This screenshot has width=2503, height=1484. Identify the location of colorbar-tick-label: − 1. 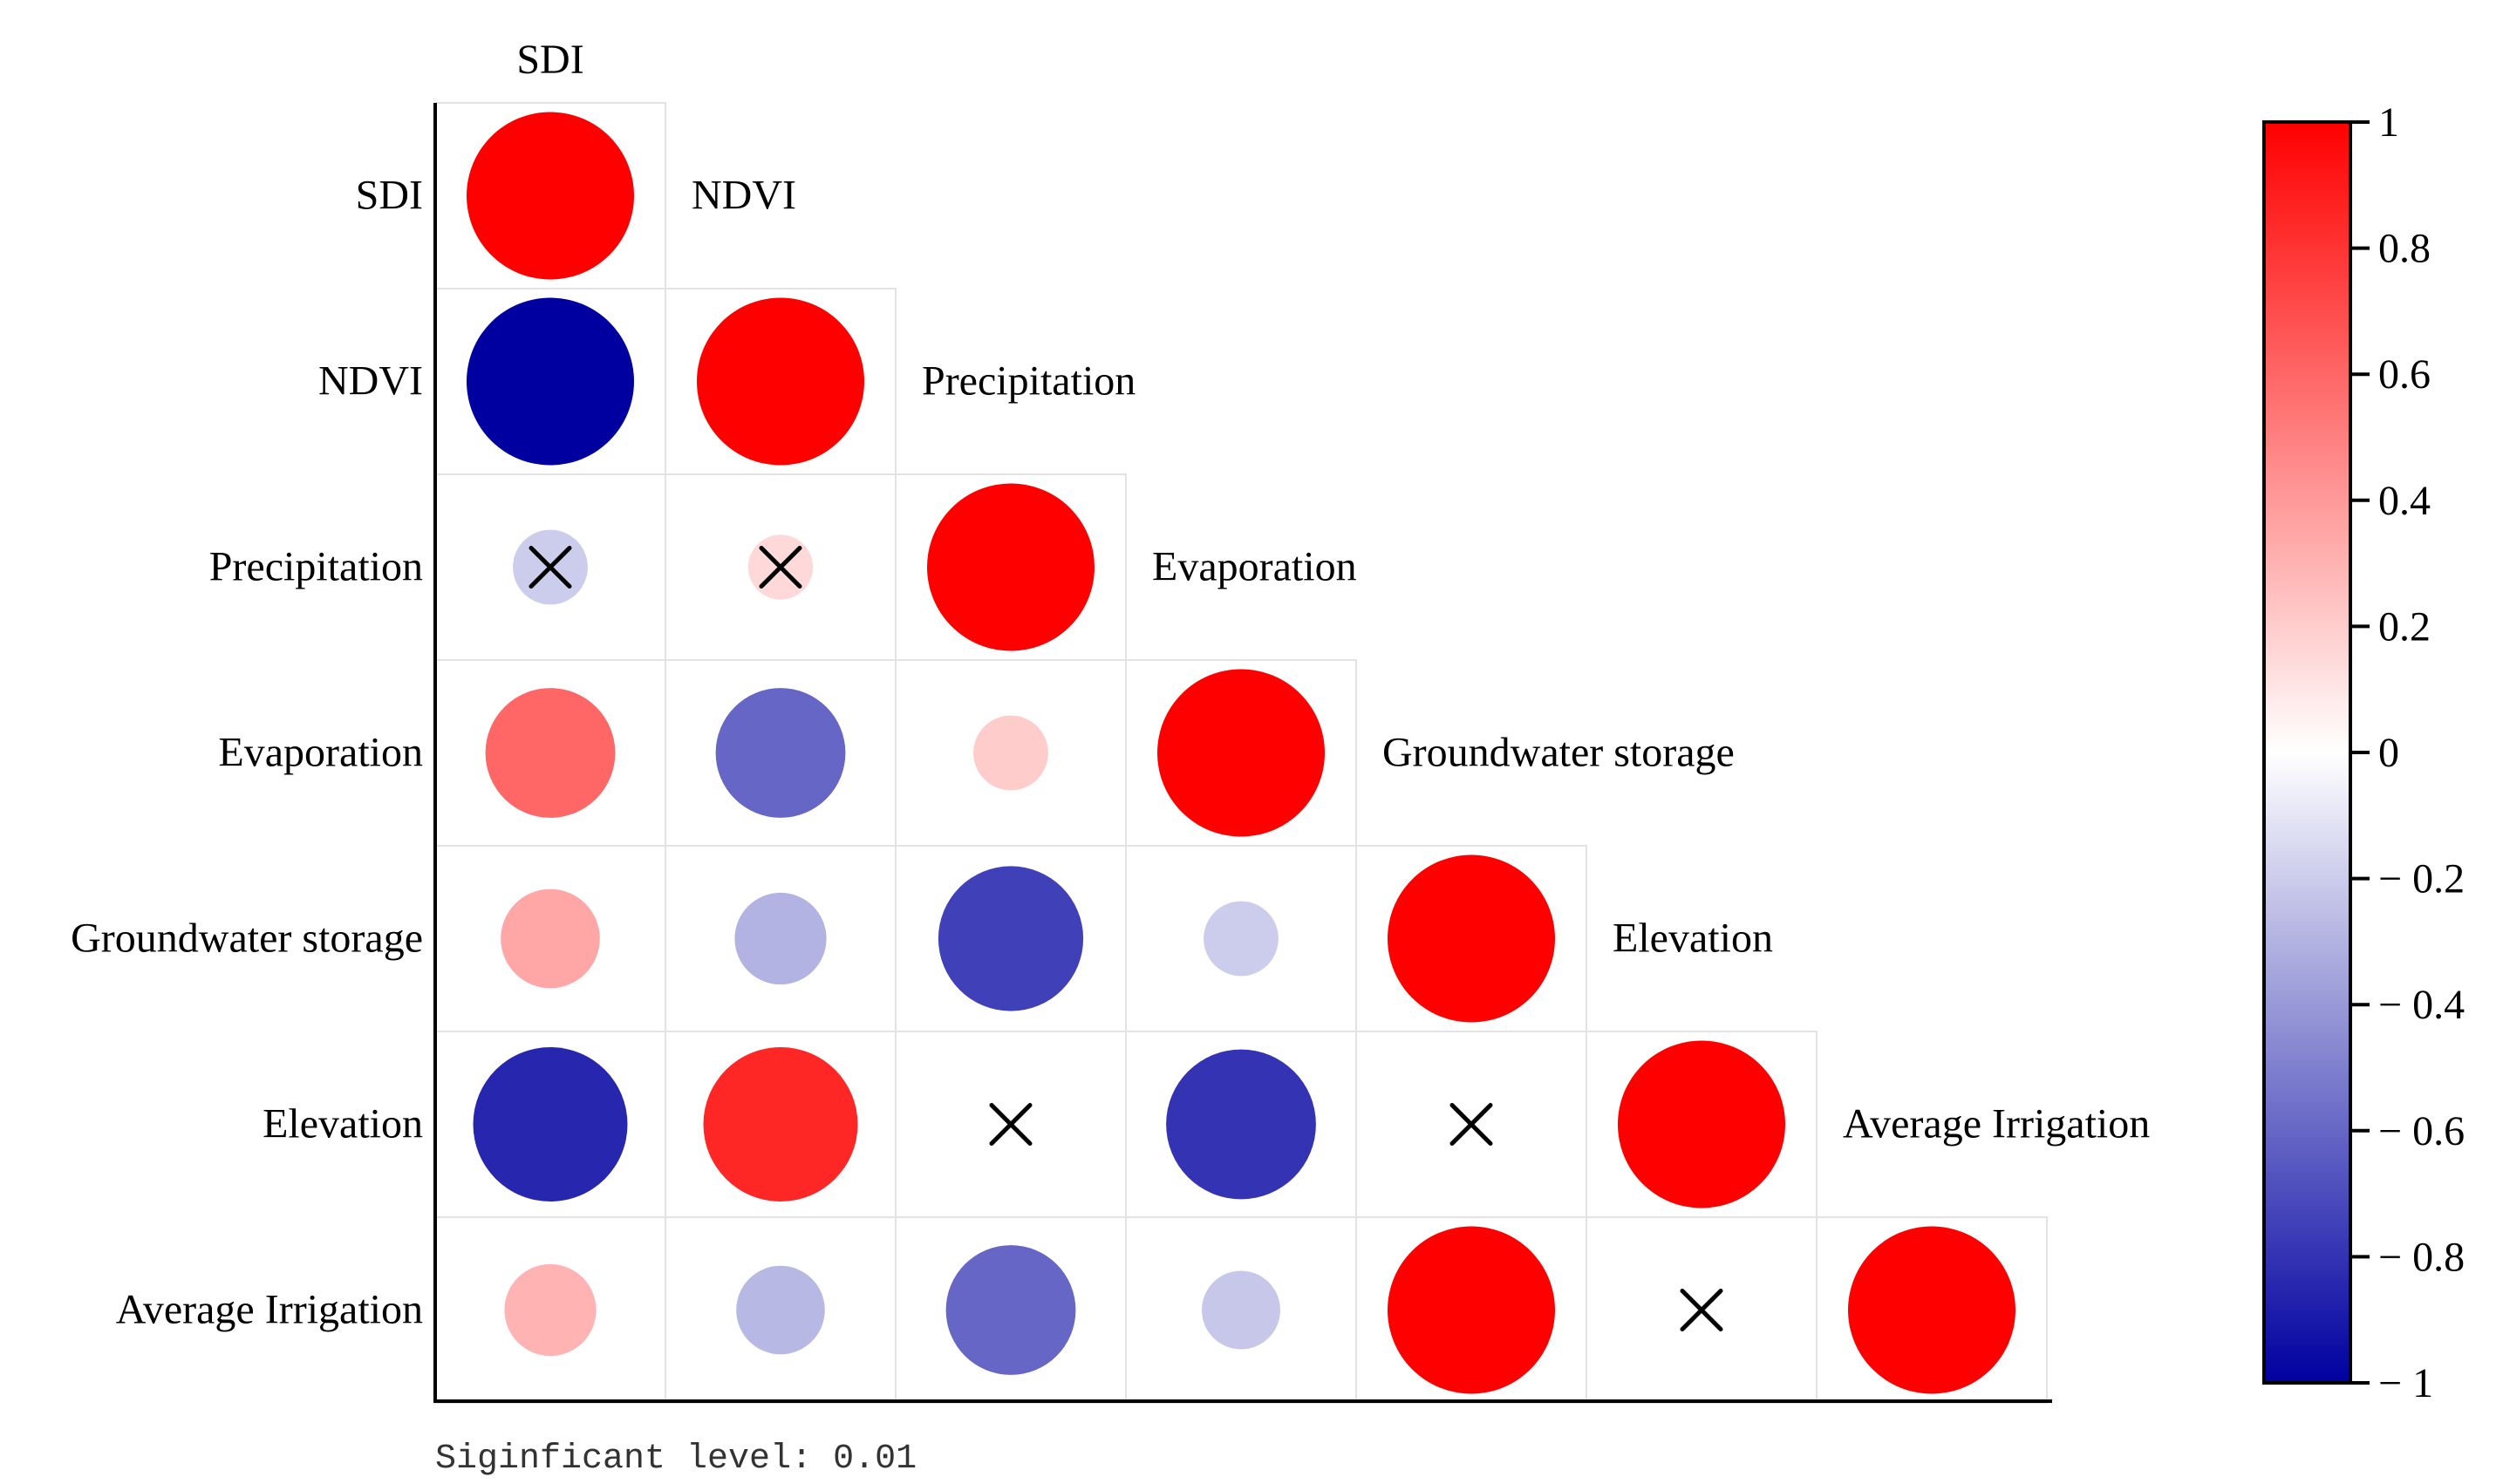
(2405, 1383).